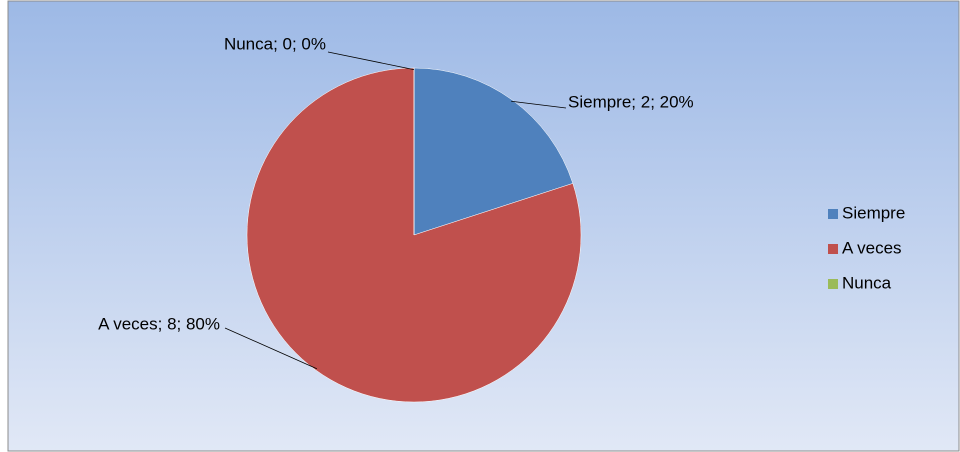  I want to click on legend-label: Nunca, so click(867, 282).